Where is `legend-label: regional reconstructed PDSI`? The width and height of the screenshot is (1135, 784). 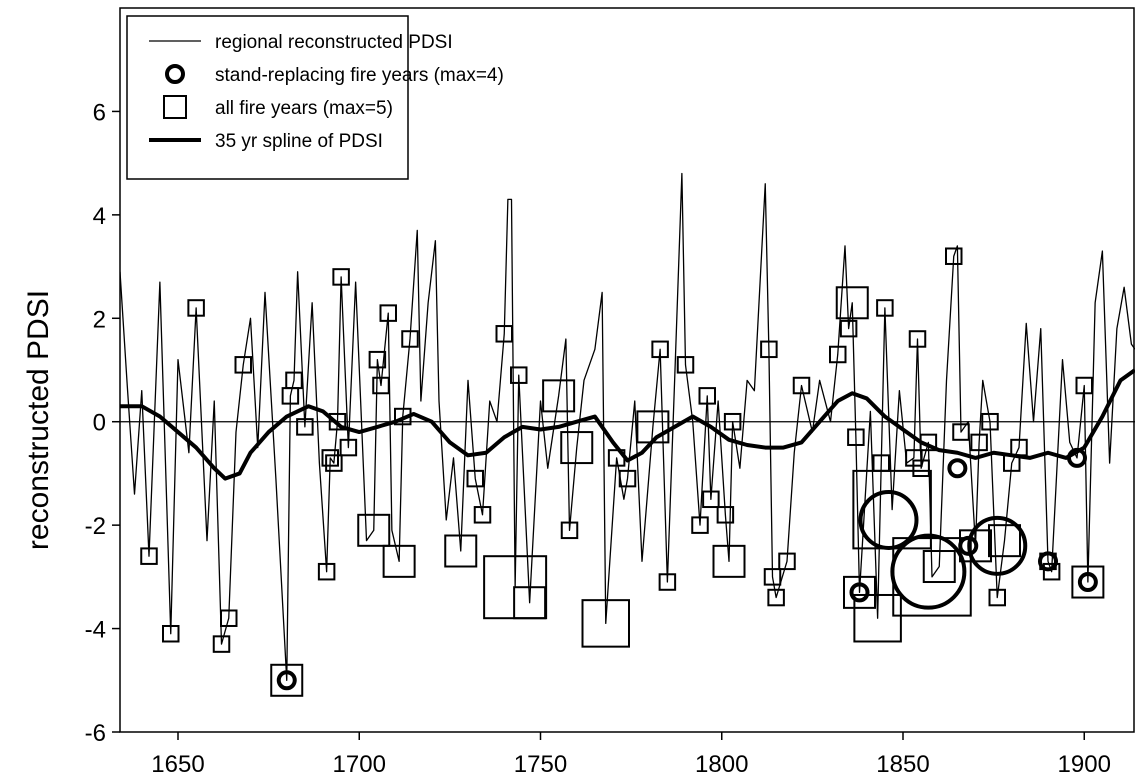
legend-label: regional reconstructed PDSI is located at coordinates (334, 42).